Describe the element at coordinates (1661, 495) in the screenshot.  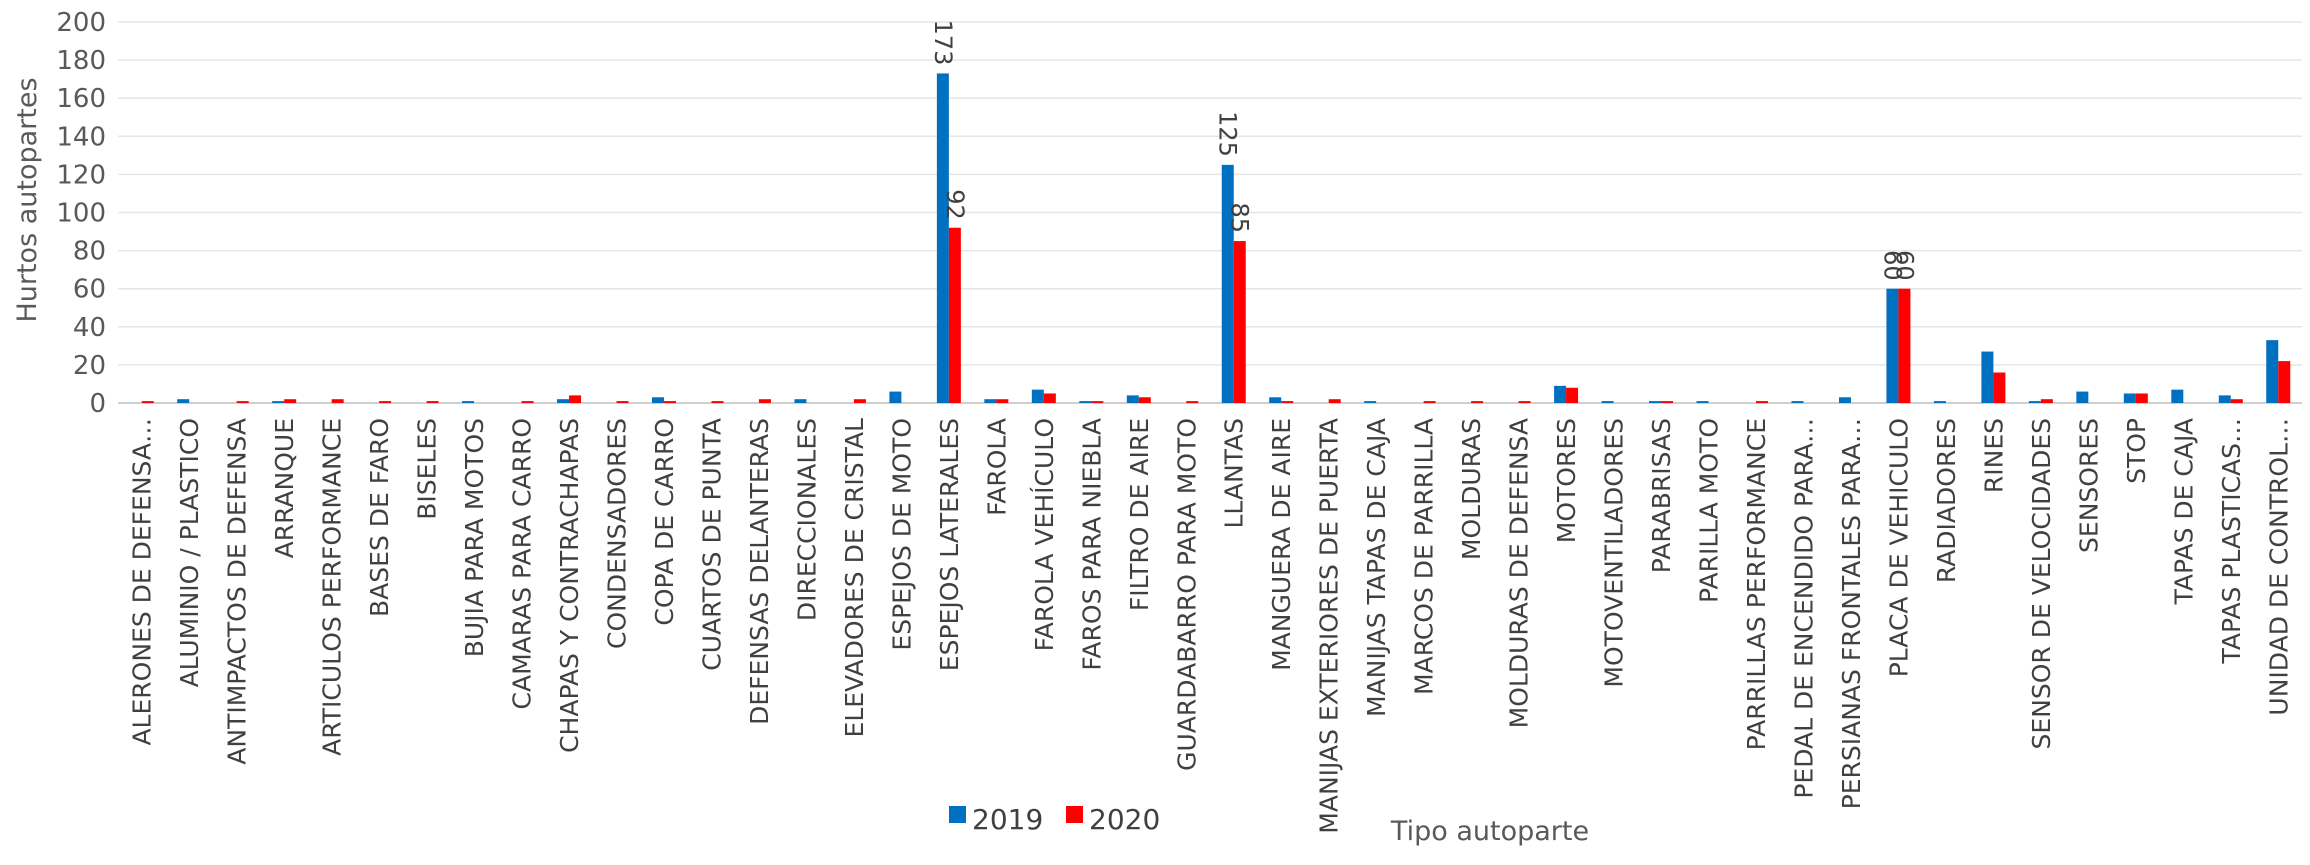
I see `category-label: PARABRISAS` at that location.